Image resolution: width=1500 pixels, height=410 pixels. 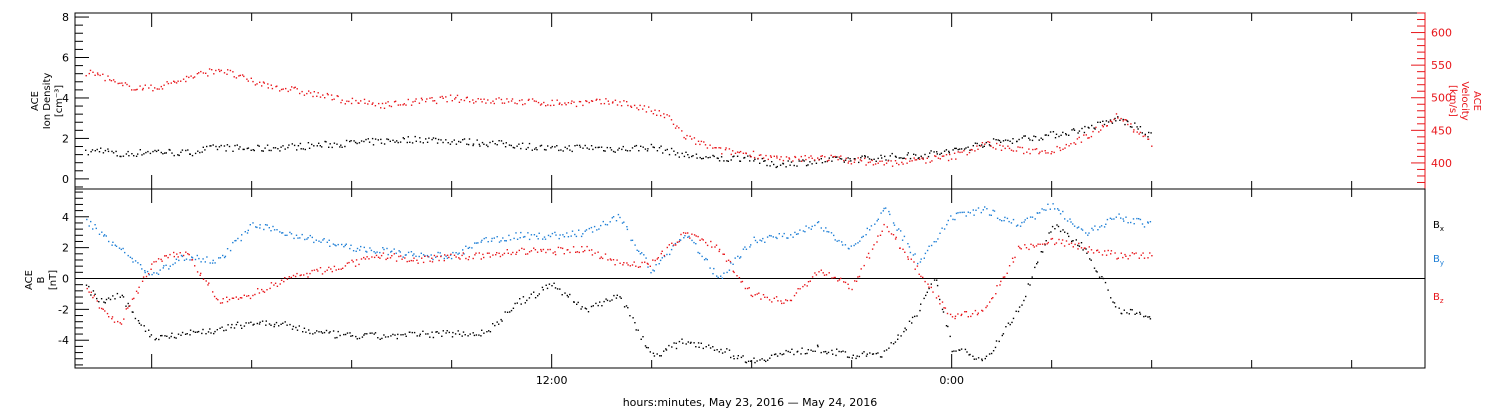 What do you see at coordinates (65, 98) in the screenshot?
I see `left-axis-tick-label: 4` at bounding box center [65, 98].